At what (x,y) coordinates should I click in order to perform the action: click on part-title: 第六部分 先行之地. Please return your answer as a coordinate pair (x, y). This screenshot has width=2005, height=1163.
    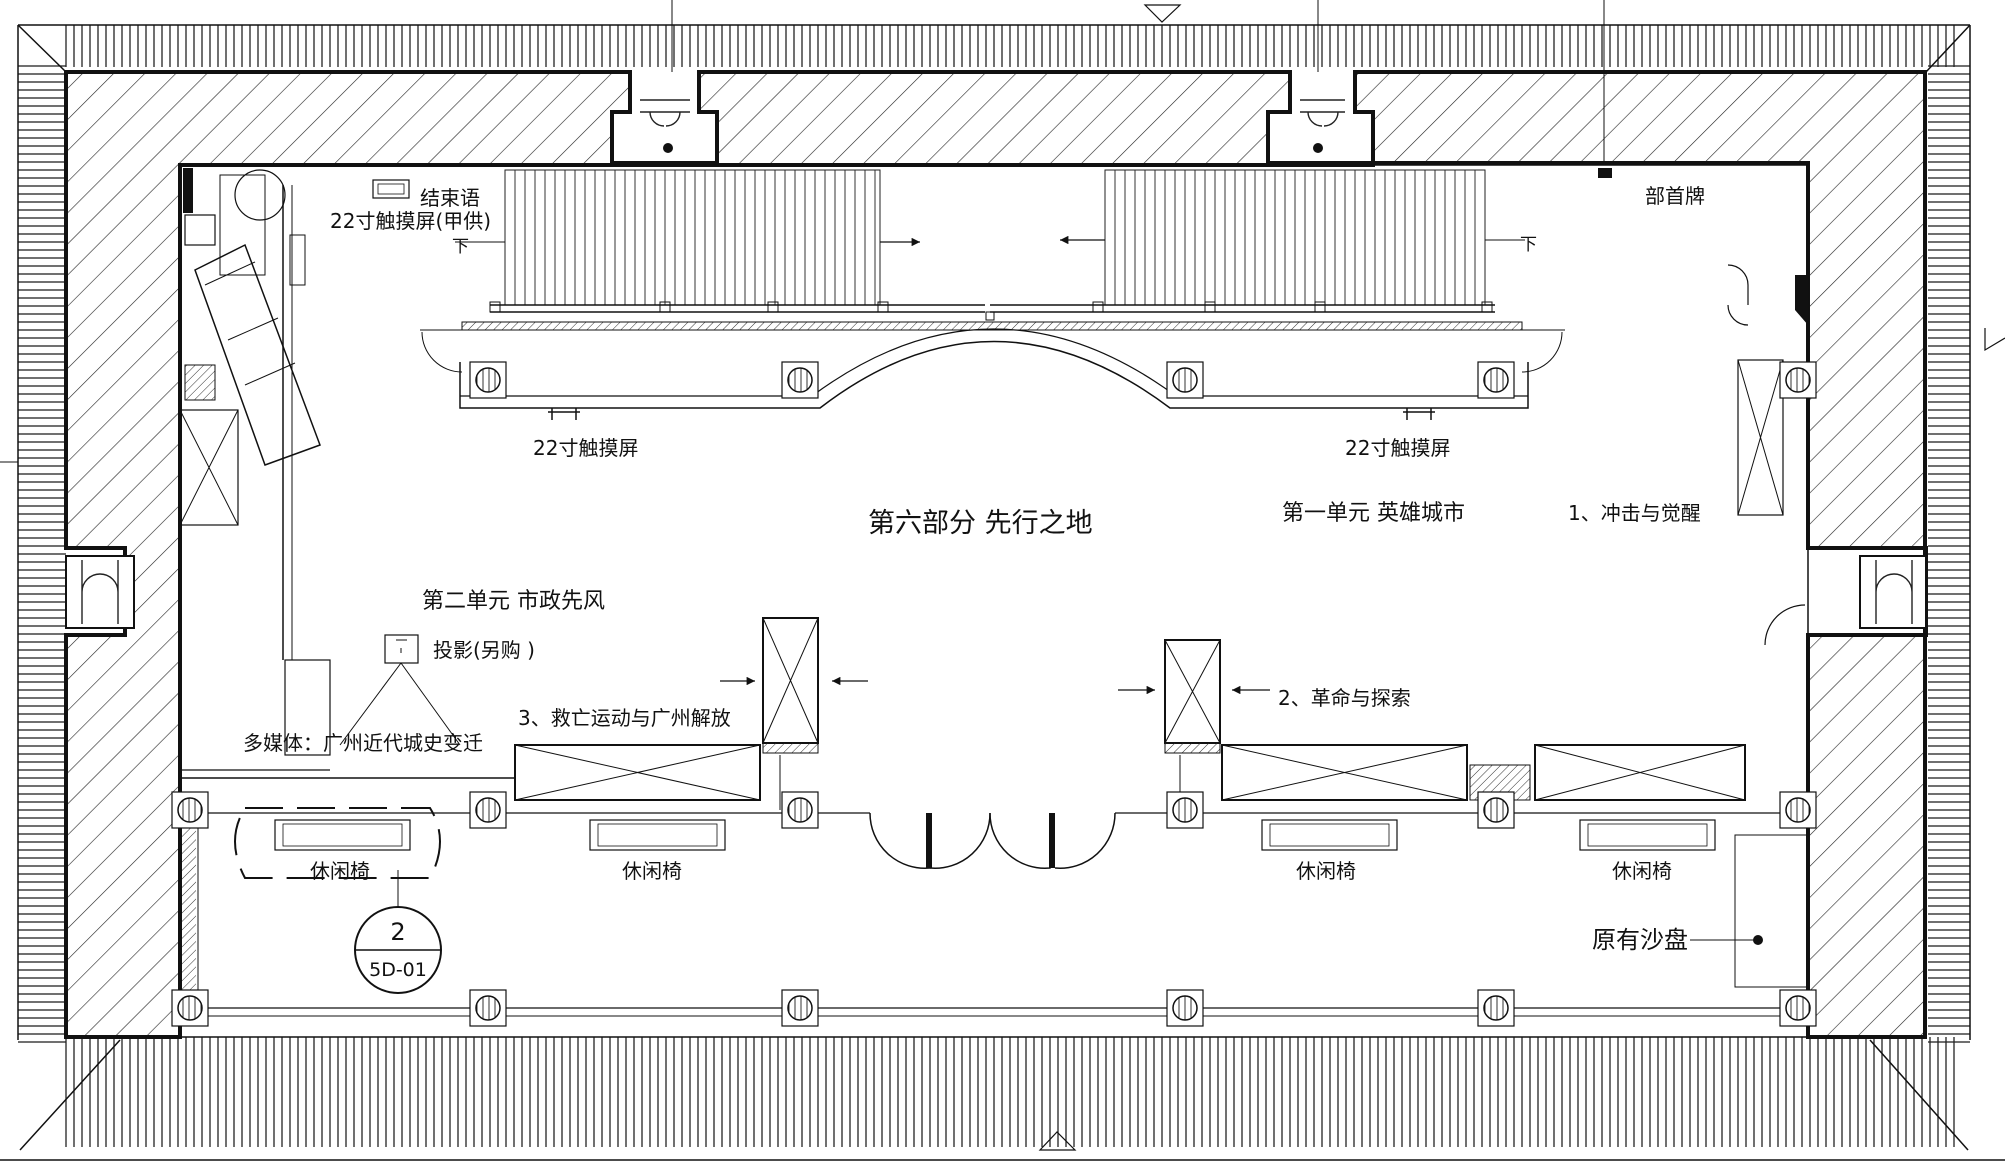
    Looking at the image, I should click on (980, 523).